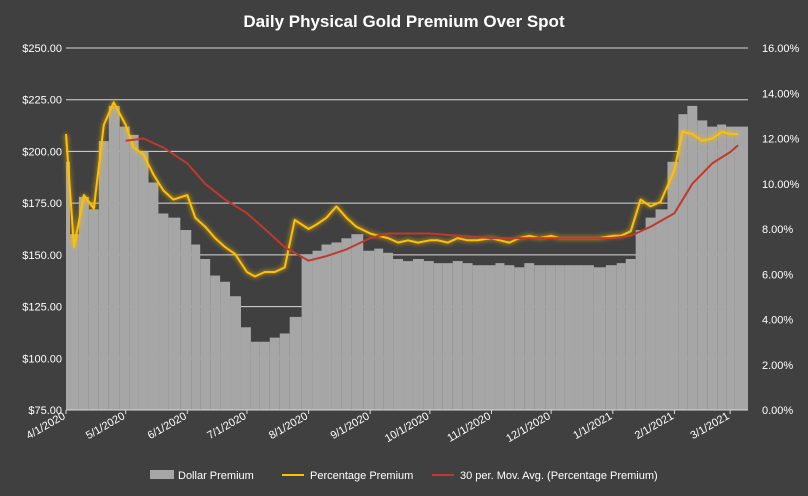 The width and height of the screenshot is (808, 496). What do you see at coordinates (777, 275) in the screenshot?
I see `y-right-tick-label: 6.00%` at bounding box center [777, 275].